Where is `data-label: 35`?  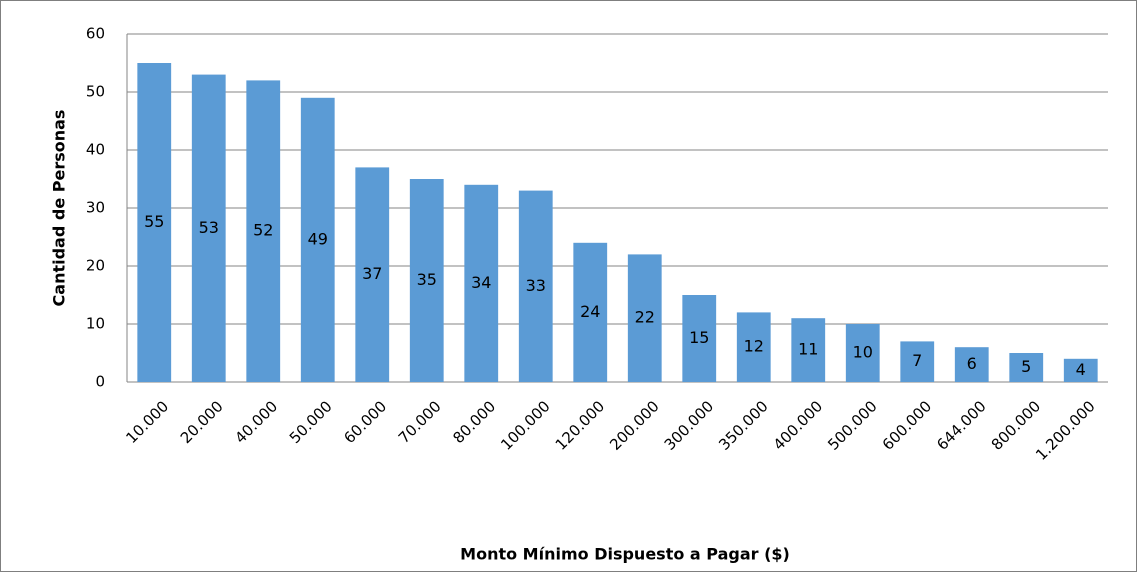
data-label: 35 is located at coordinates (427, 279).